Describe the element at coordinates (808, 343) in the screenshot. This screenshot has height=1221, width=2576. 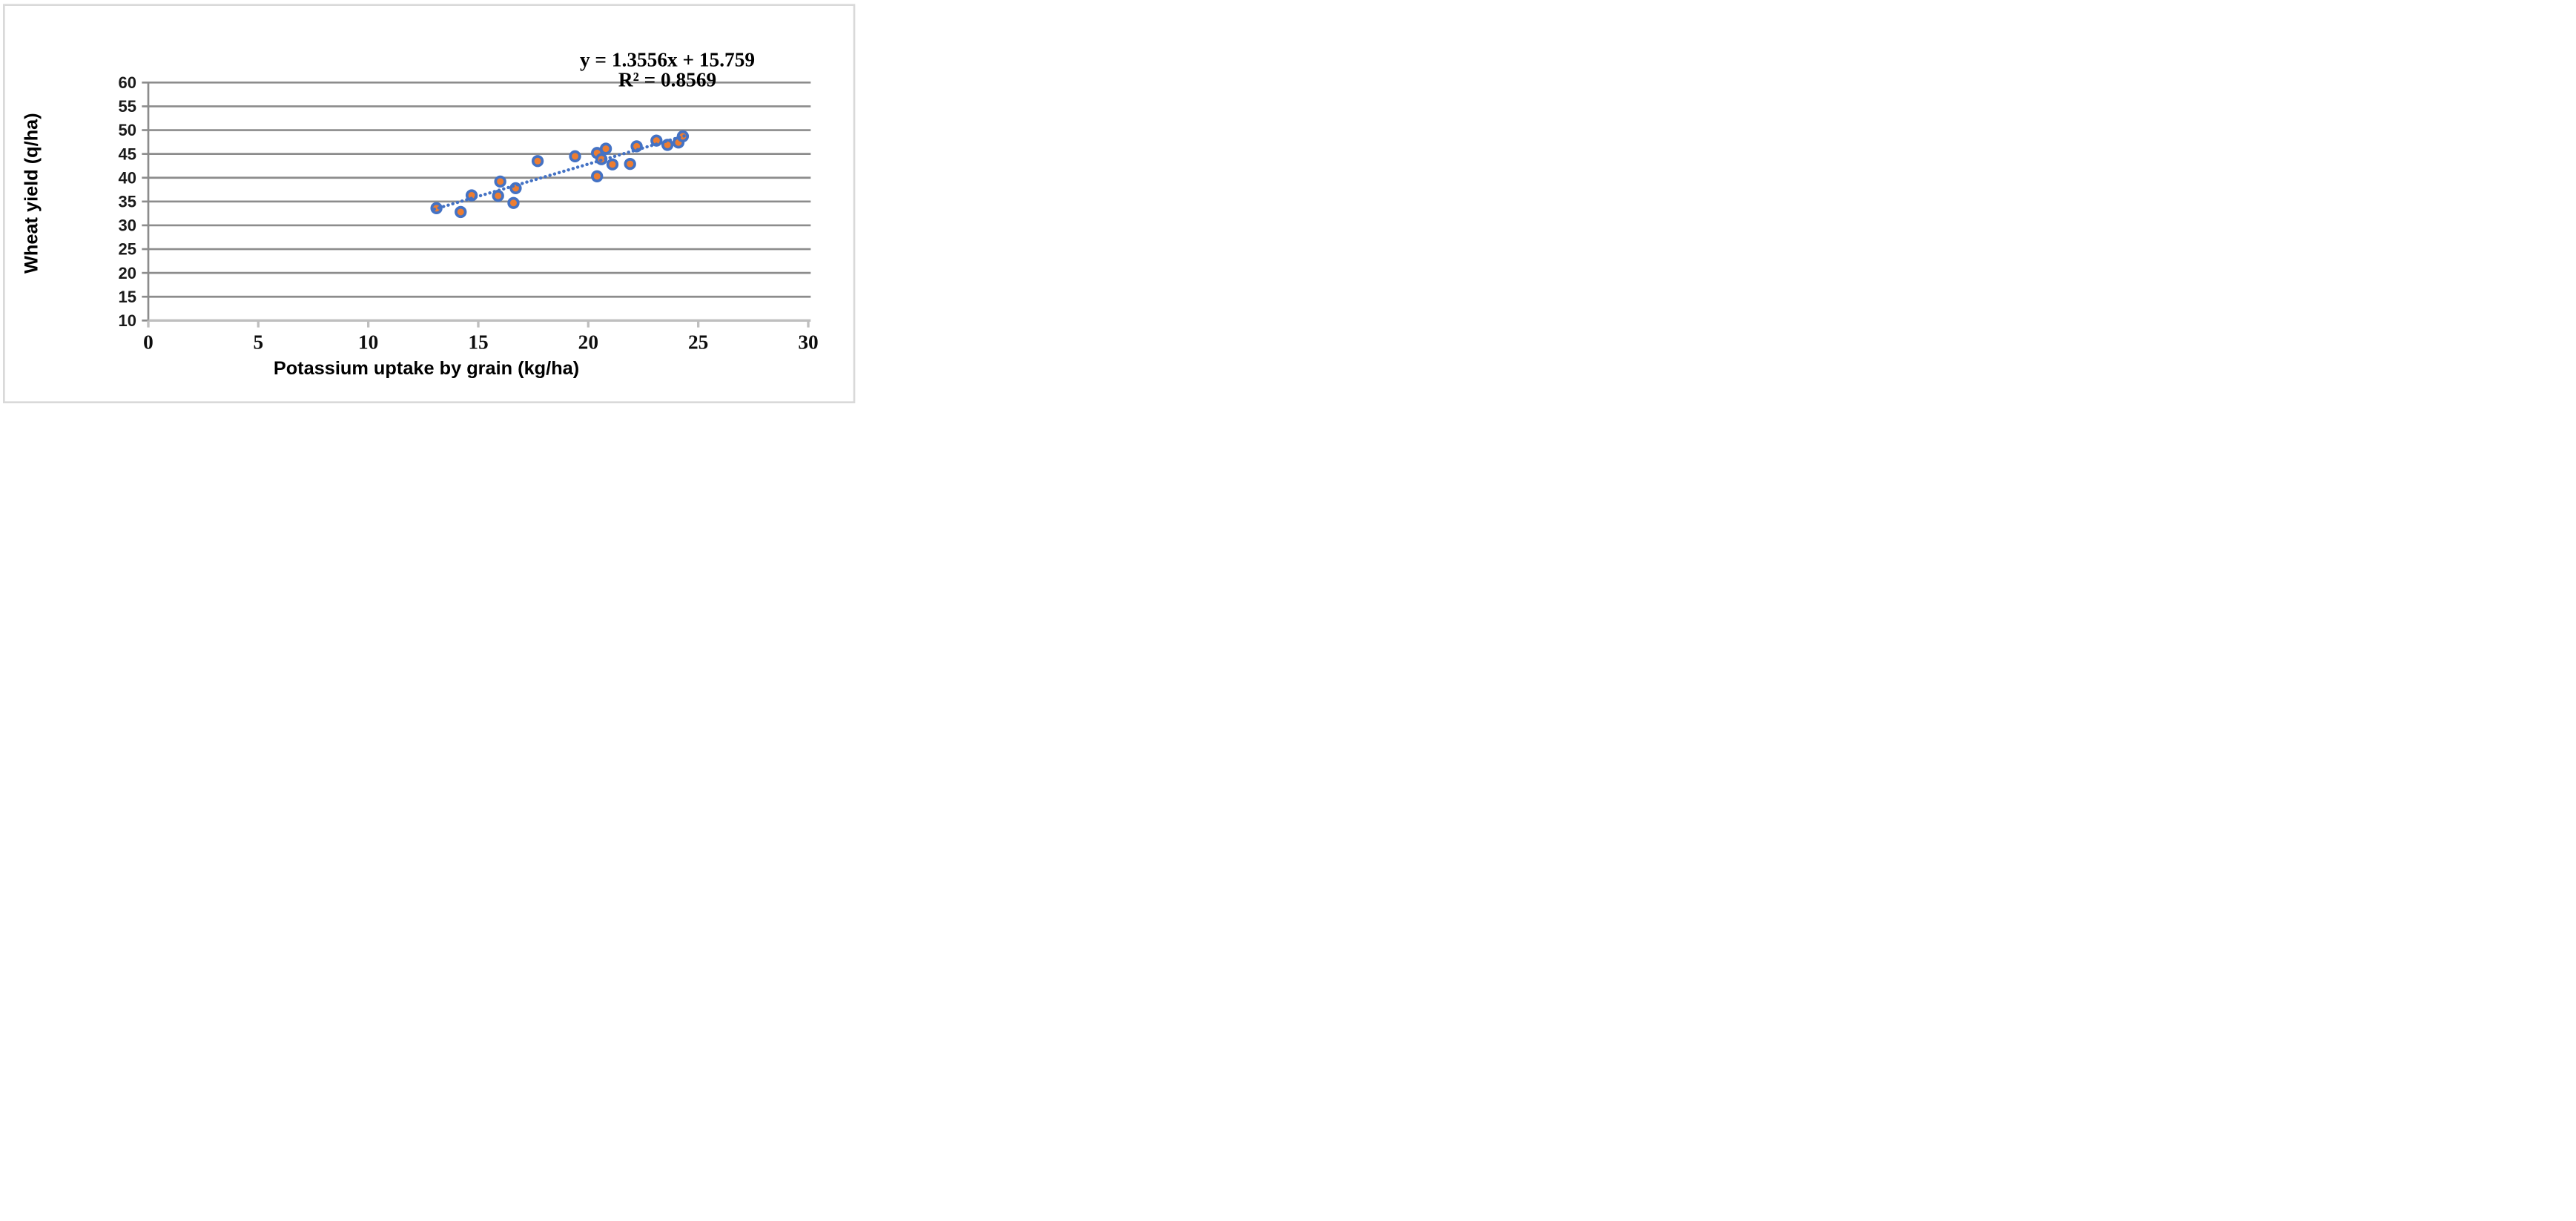
I see `x-tick-label-30: 30` at that location.